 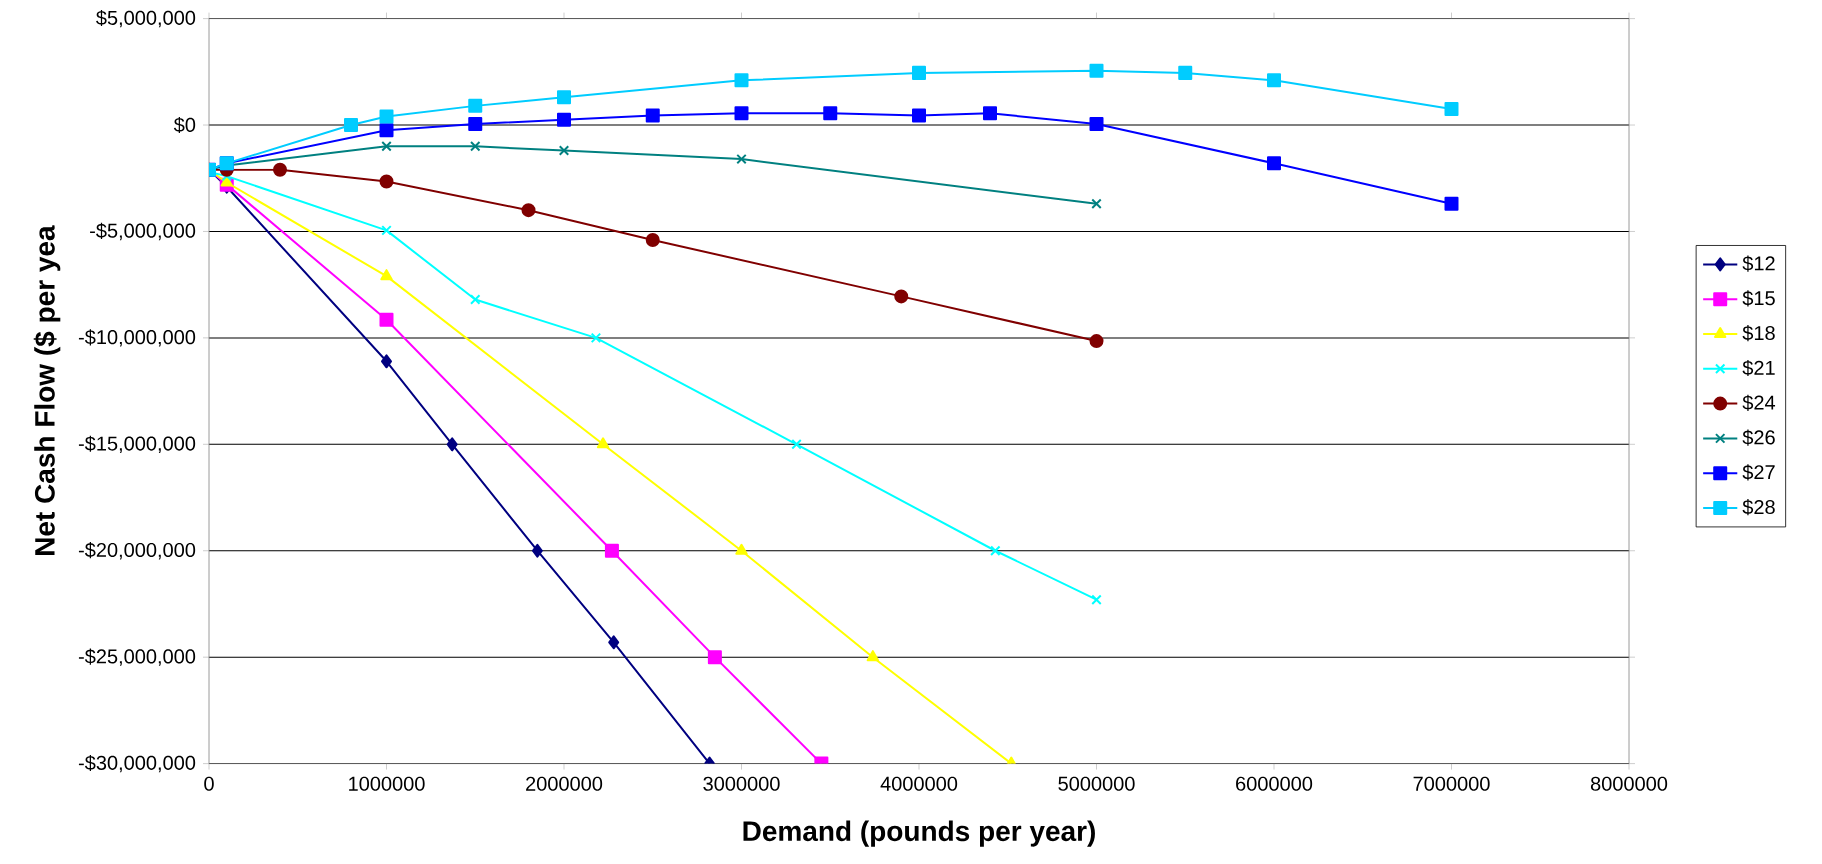 What do you see at coordinates (47, 390) in the screenshot?
I see `y-axis-title: Net Cash Flow ($ per yea` at bounding box center [47, 390].